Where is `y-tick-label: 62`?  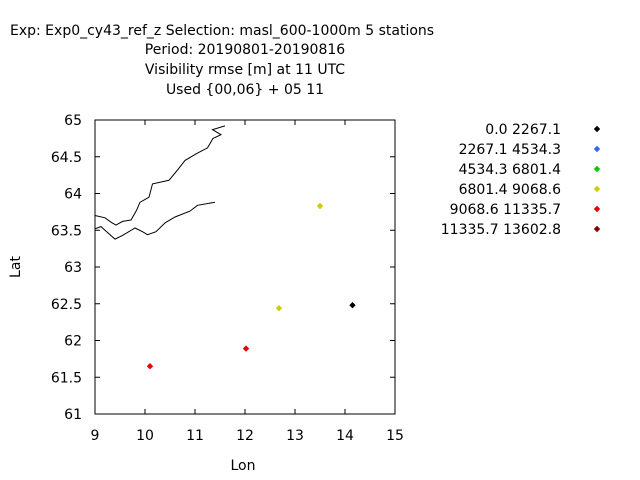 y-tick-label: 62 is located at coordinates (73, 342).